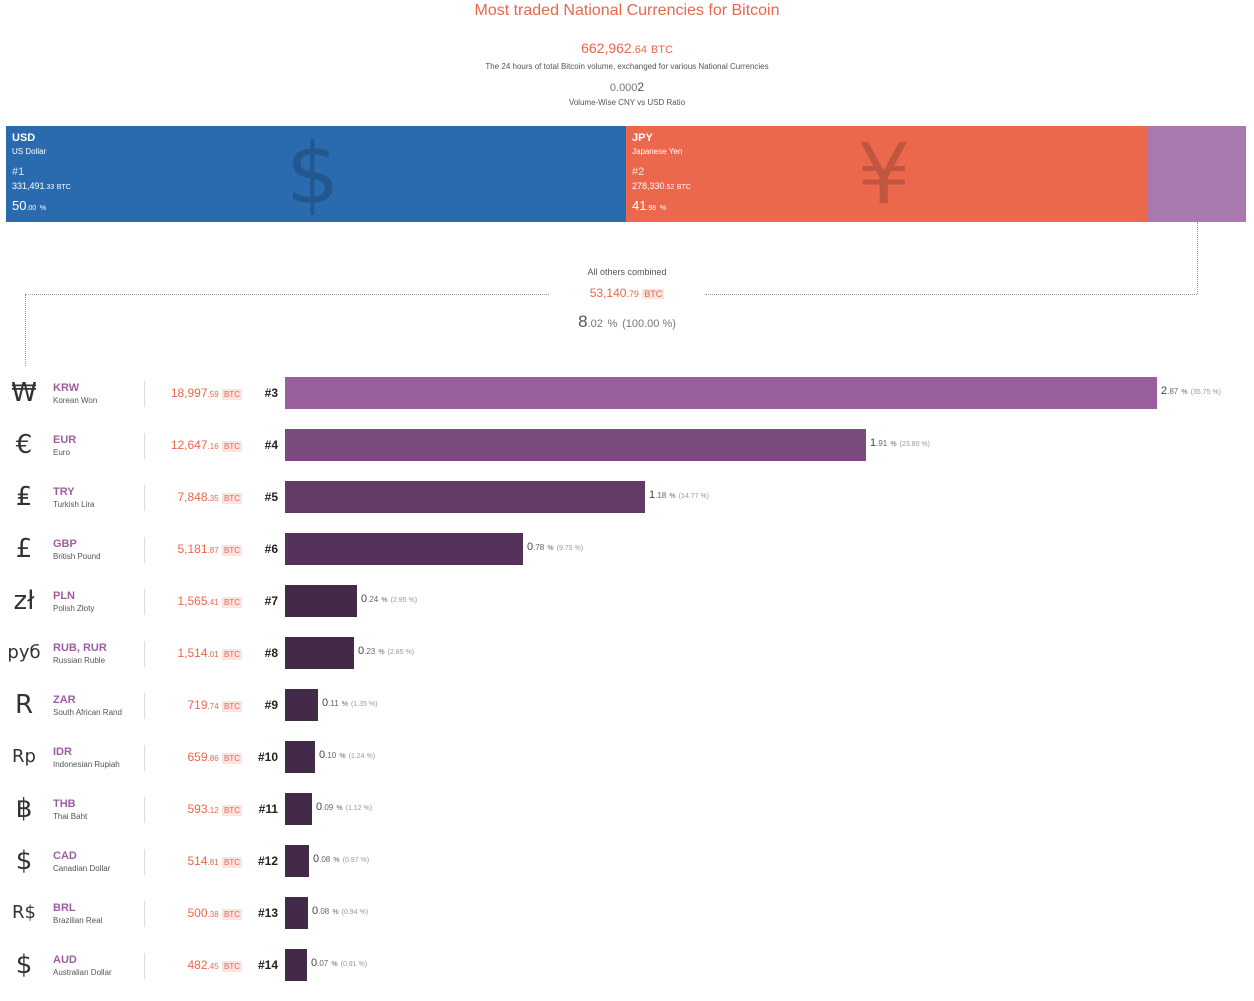 The height and width of the screenshot is (1001, 1254). I want to click on currency-name: South African Rand, so click(87, 712).